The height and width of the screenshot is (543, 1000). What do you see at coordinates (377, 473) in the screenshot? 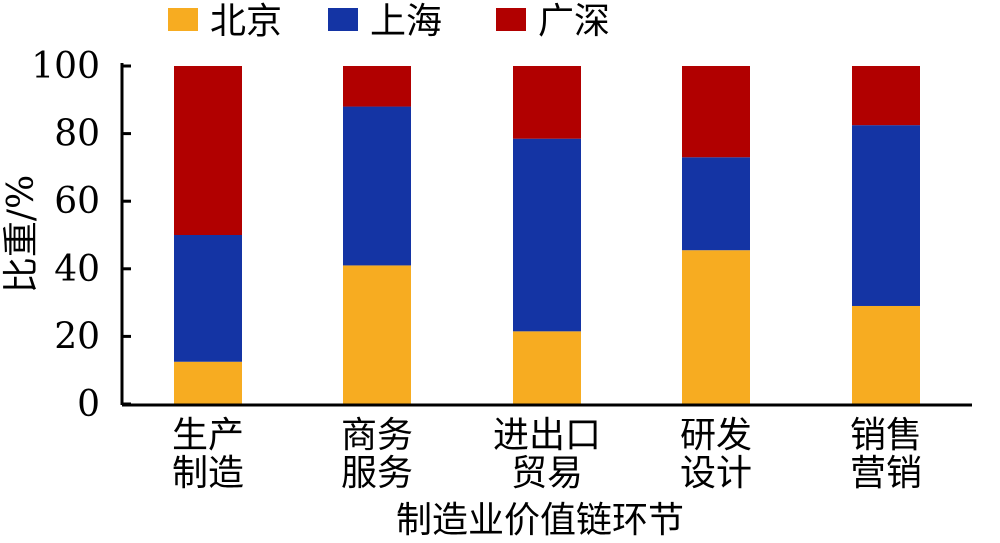
I see `x-category-label: 服务` at bounding box center [377, 473].